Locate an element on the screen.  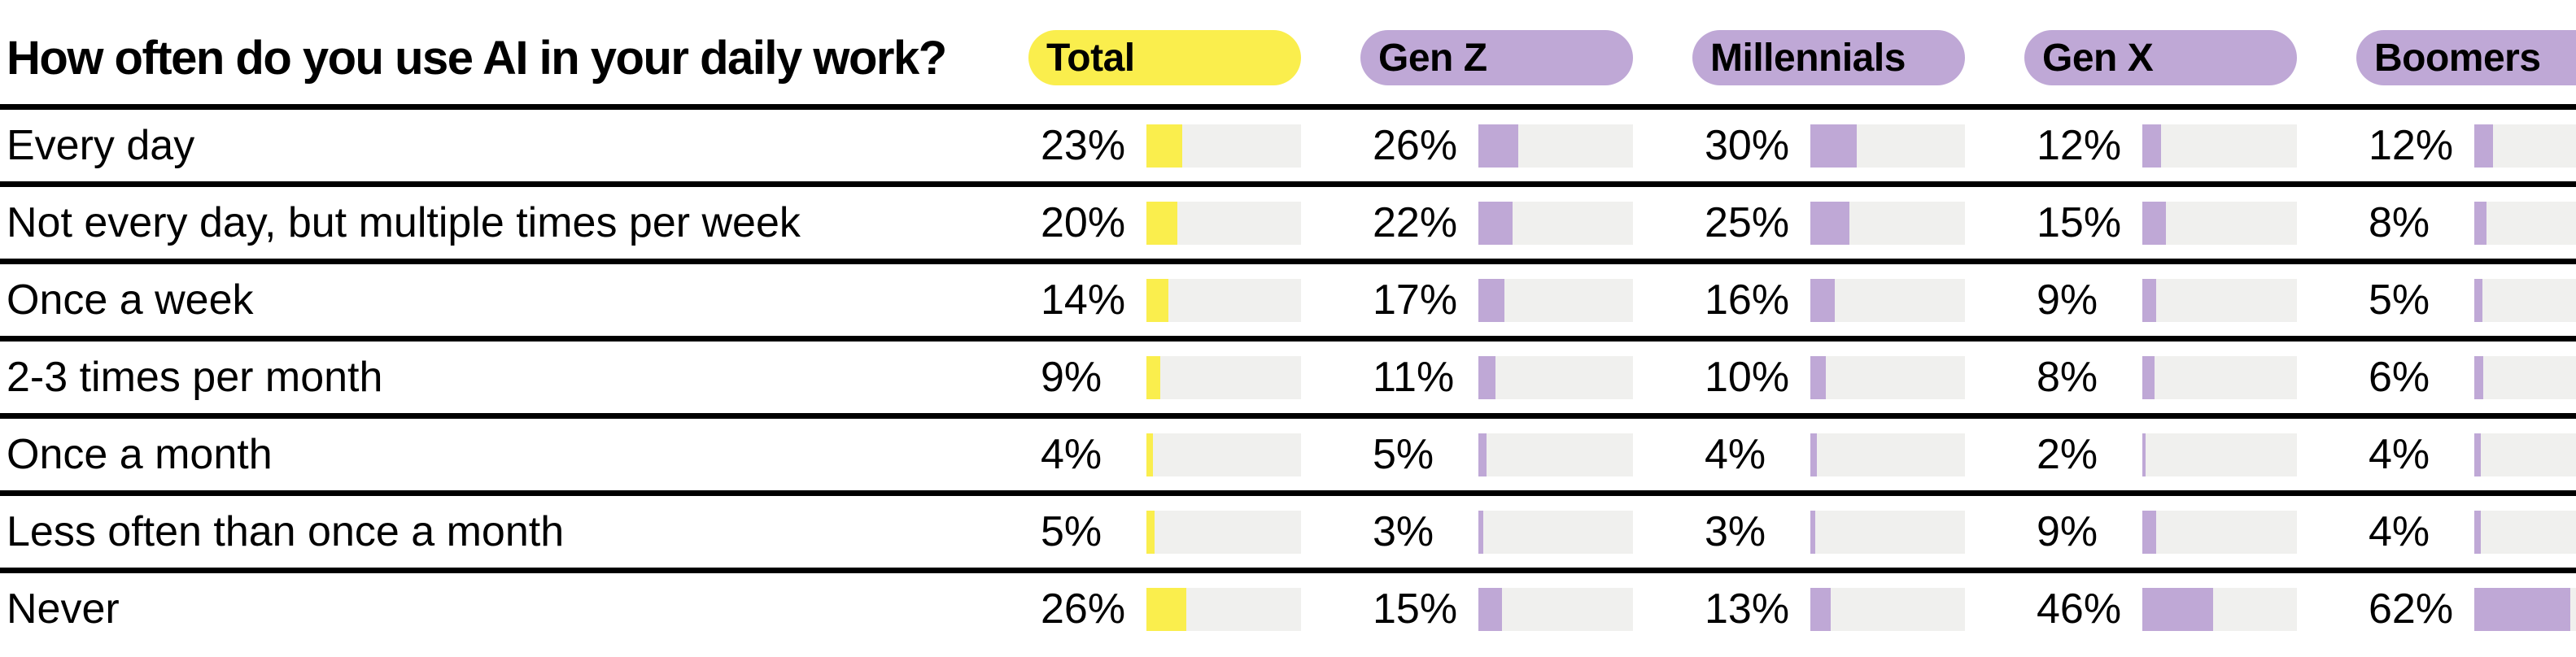
percent-value: 22% is located at coordinates (1415, 222).